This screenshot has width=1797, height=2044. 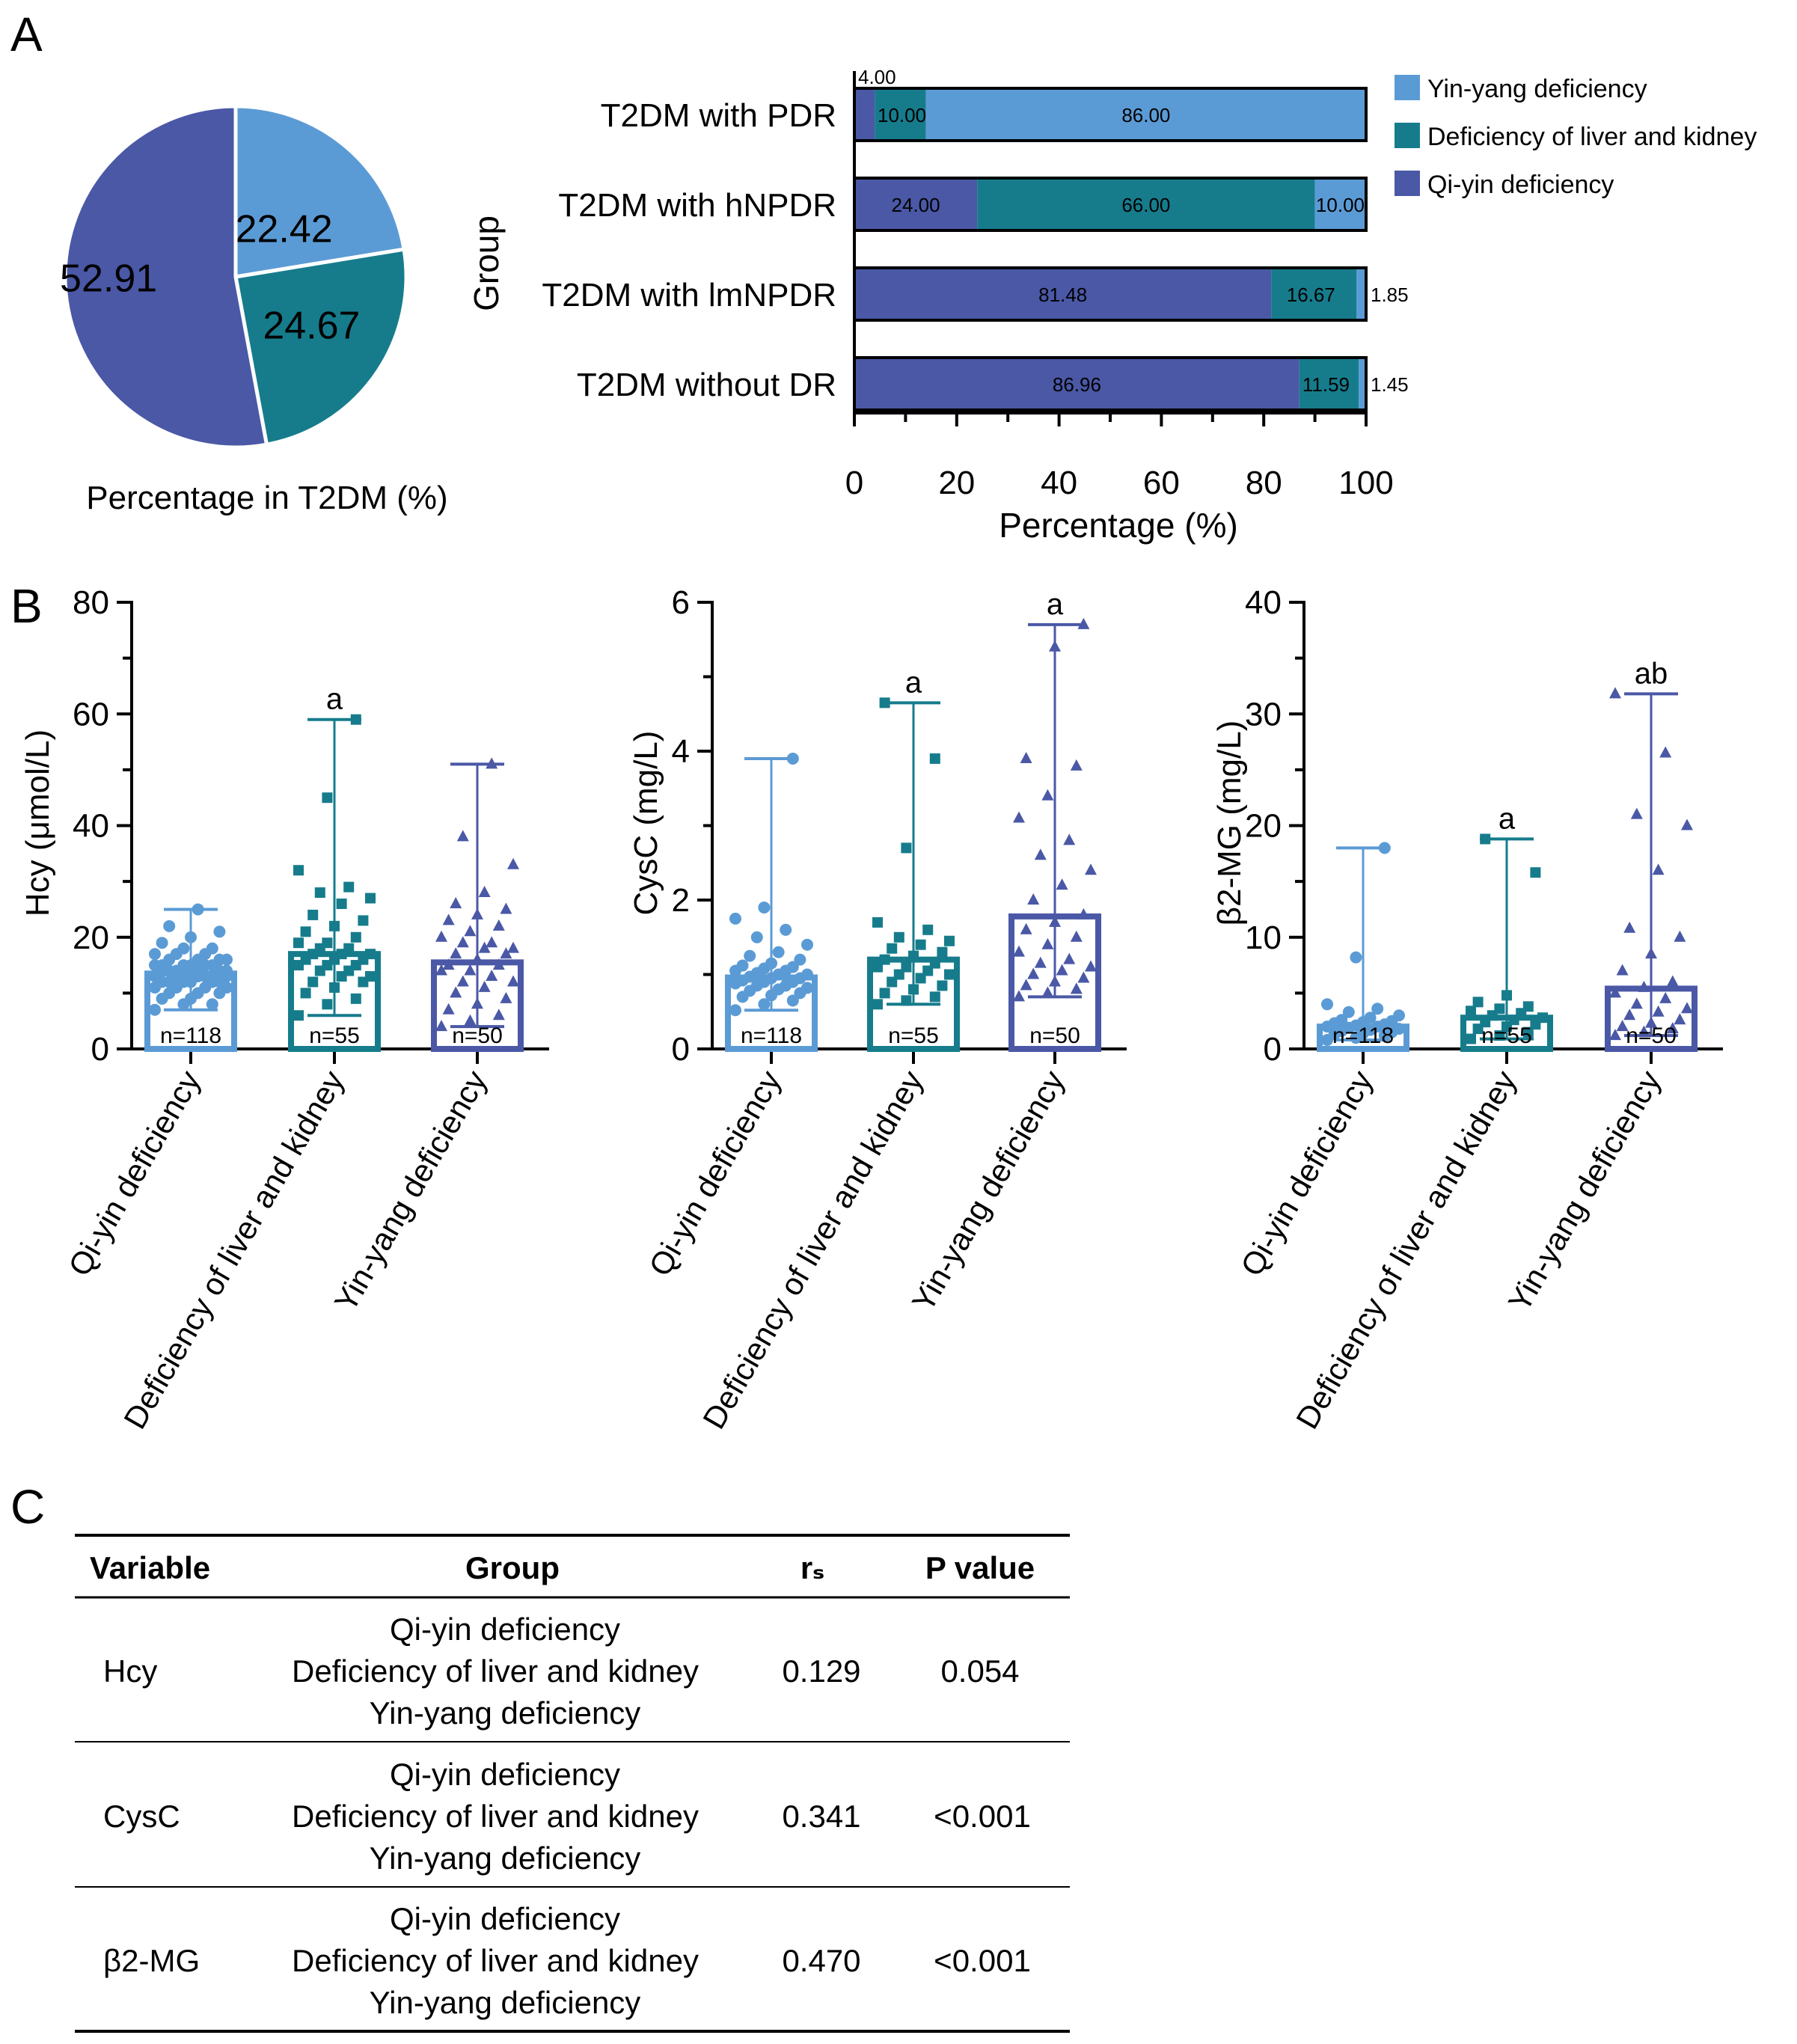 What do you see at coordinates (982, 1960) in the screenshot?
I see `table-cell-pvalue: <0.001` at bounding box center [982, 1960].